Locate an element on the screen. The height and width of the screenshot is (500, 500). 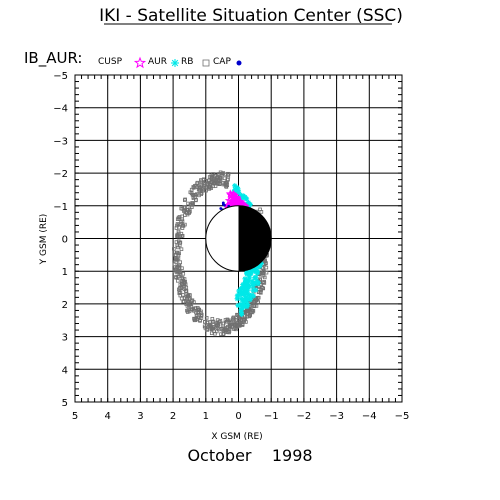
legend-label-cusp: CUSP is located at coordinates (110, 62).